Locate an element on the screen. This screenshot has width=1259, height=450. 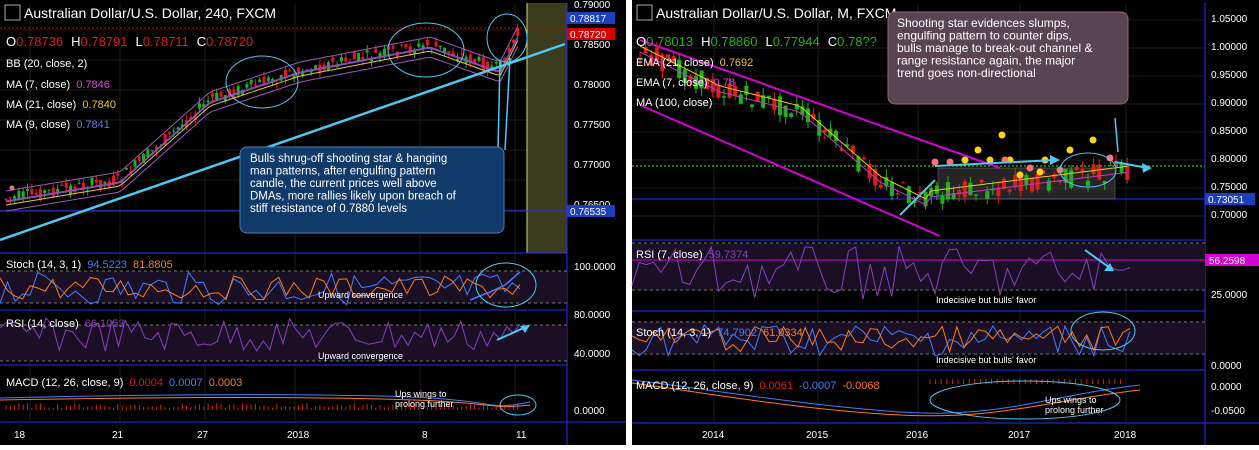
left-macd-signal: 0.0007 is located at coordinates (186, 383).